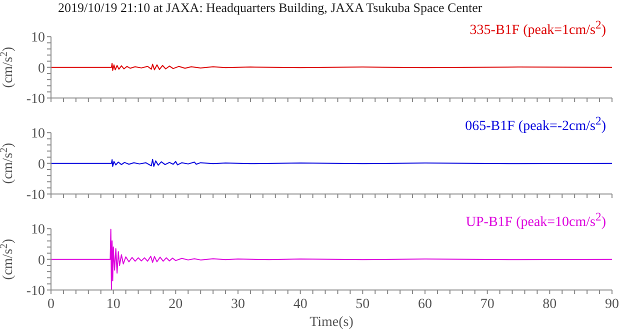 This screenshot has width=620, height=334. Describe the element at coordinates (51, 304) in the screenshot. I see `x-tick-label: 0` at that location.